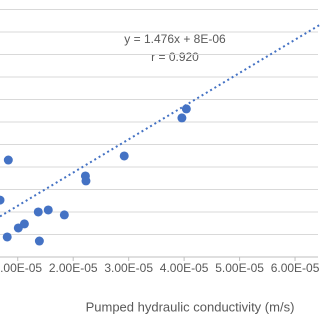 The image size is (320, 320). What do you see at coordinates (128, 268) in the screenshot?
I see `x-tick-label: 3.00E-05` at bounding box center [128, 268].